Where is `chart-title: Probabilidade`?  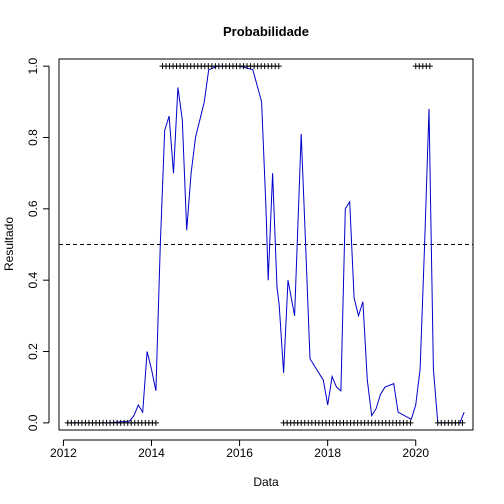 chart-title: Probabilidade is located at coordinates (266, 31).